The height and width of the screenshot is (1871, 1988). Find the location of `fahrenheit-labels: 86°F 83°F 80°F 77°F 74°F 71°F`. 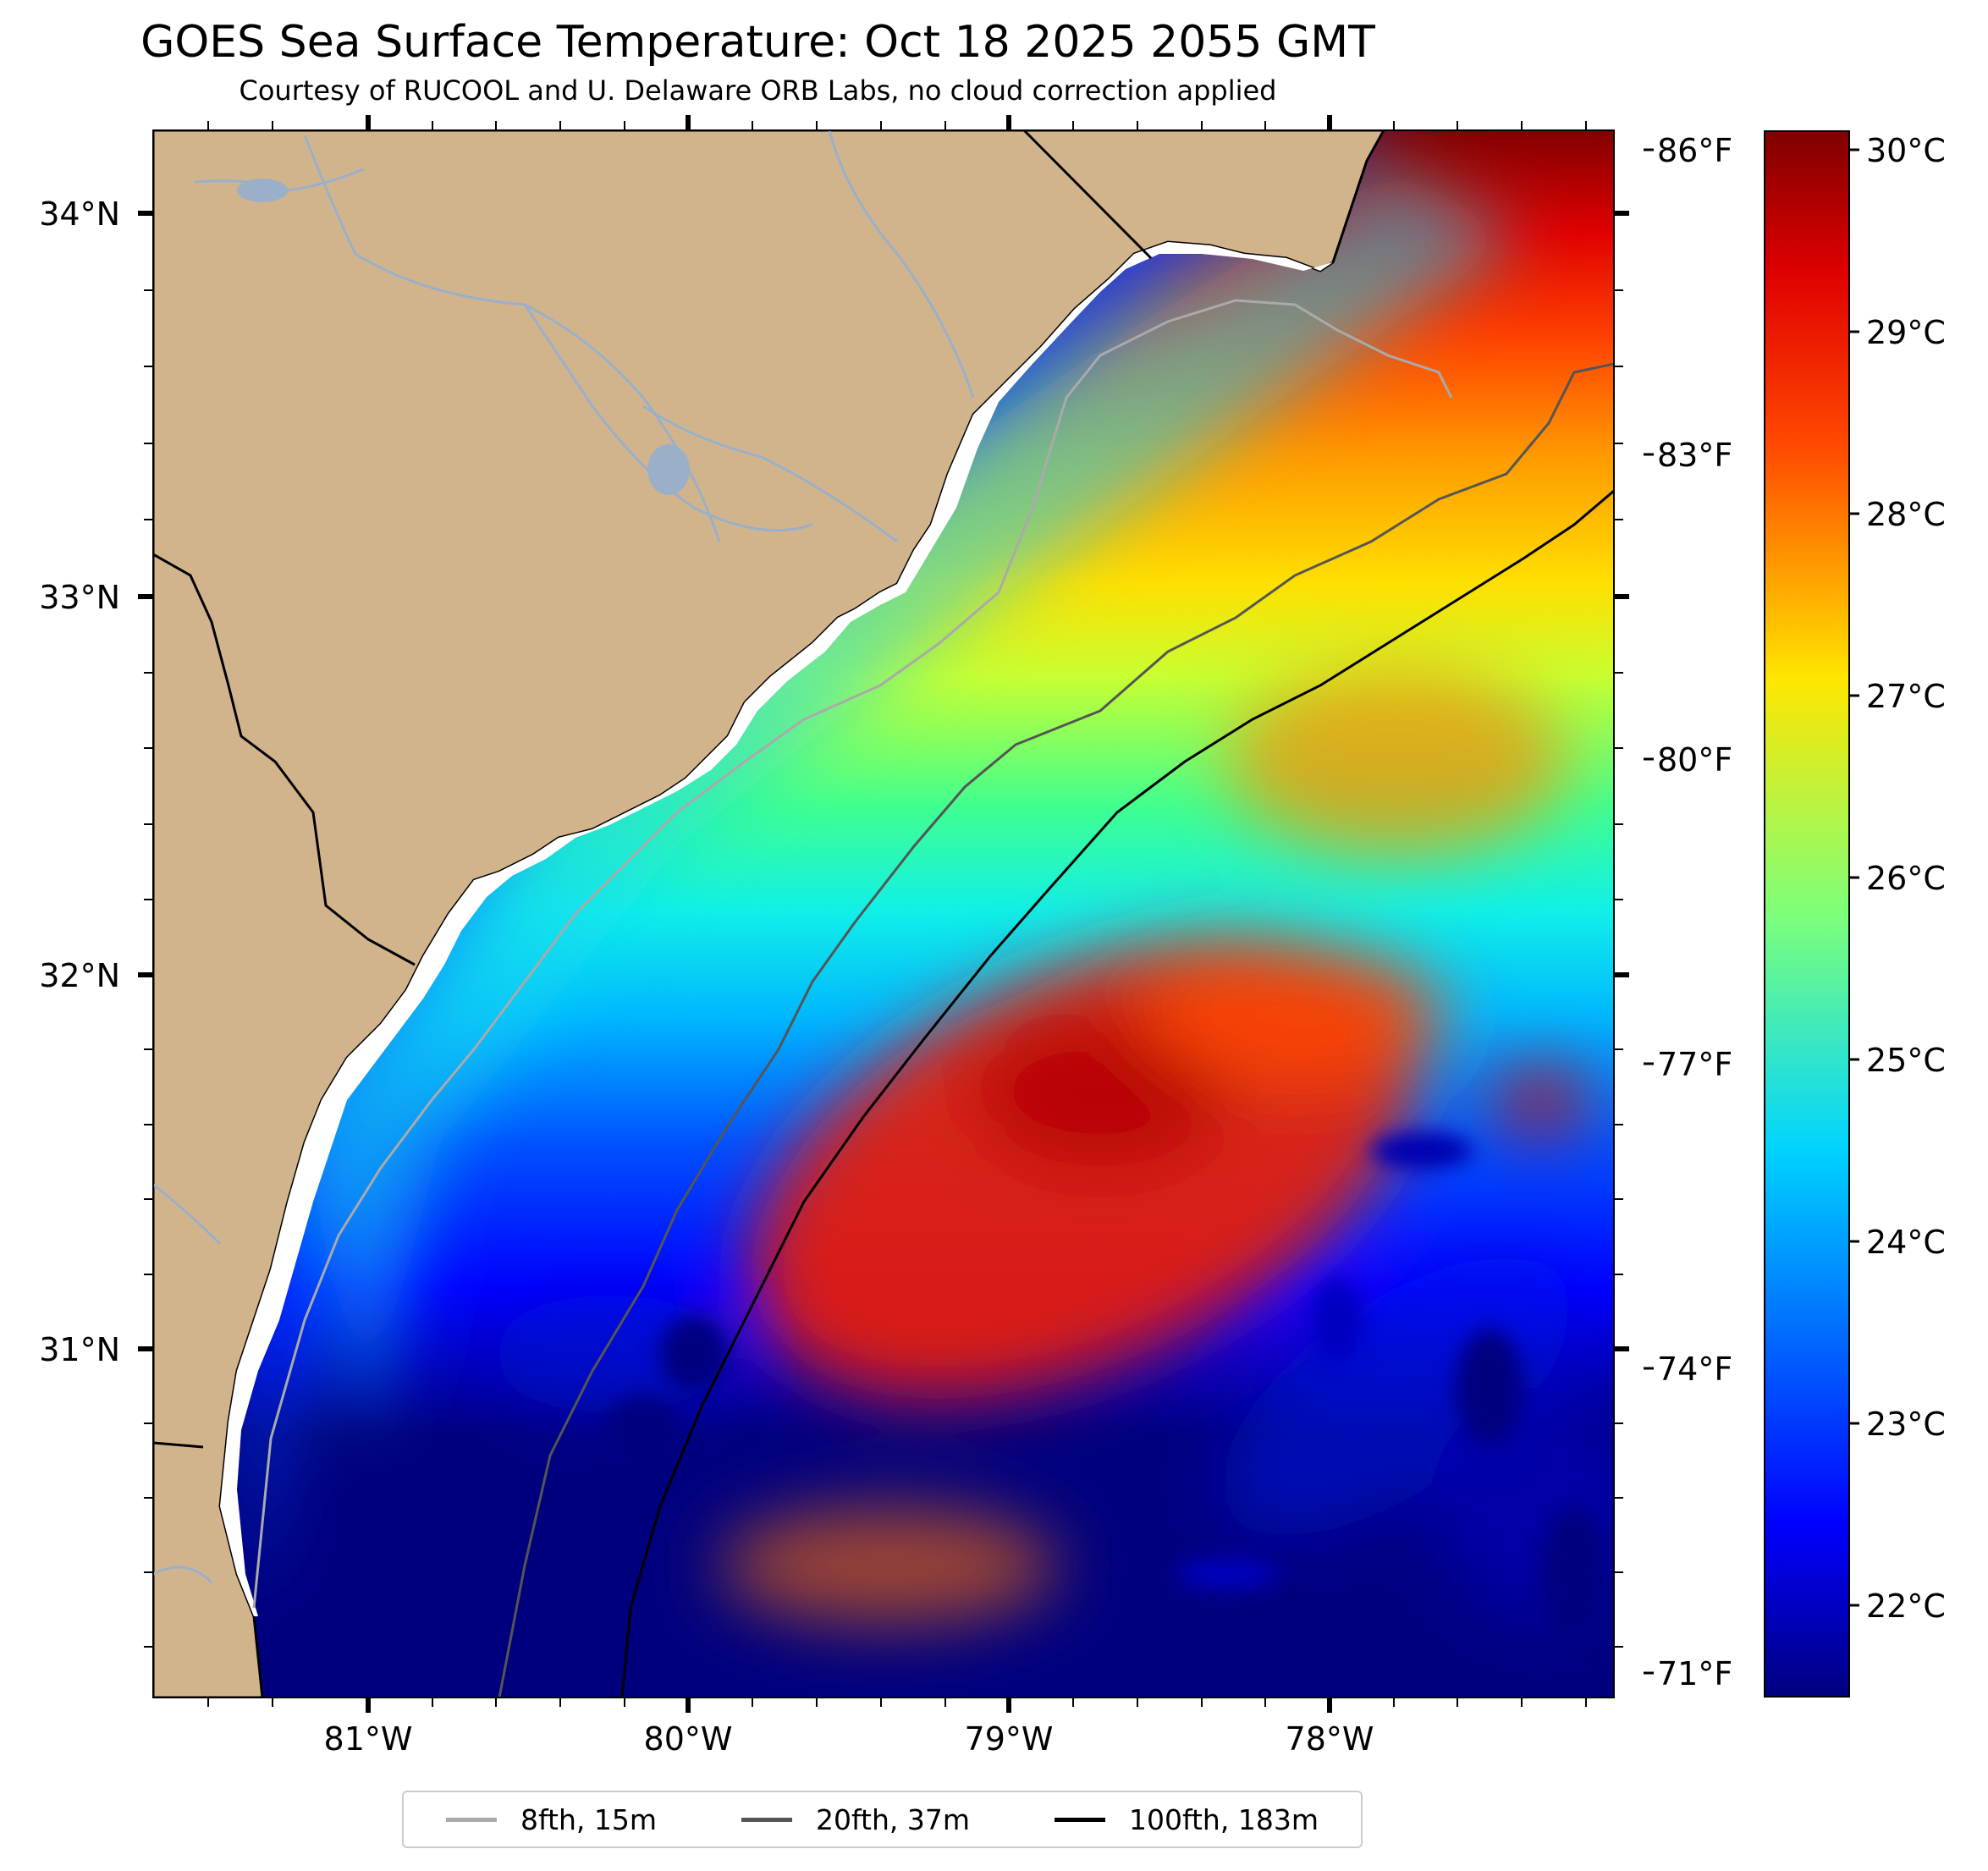

fahrenheit-labels: 86°F 83°F 80°F 77°F 74°F 71°F is located at coordinates (1694, 912).